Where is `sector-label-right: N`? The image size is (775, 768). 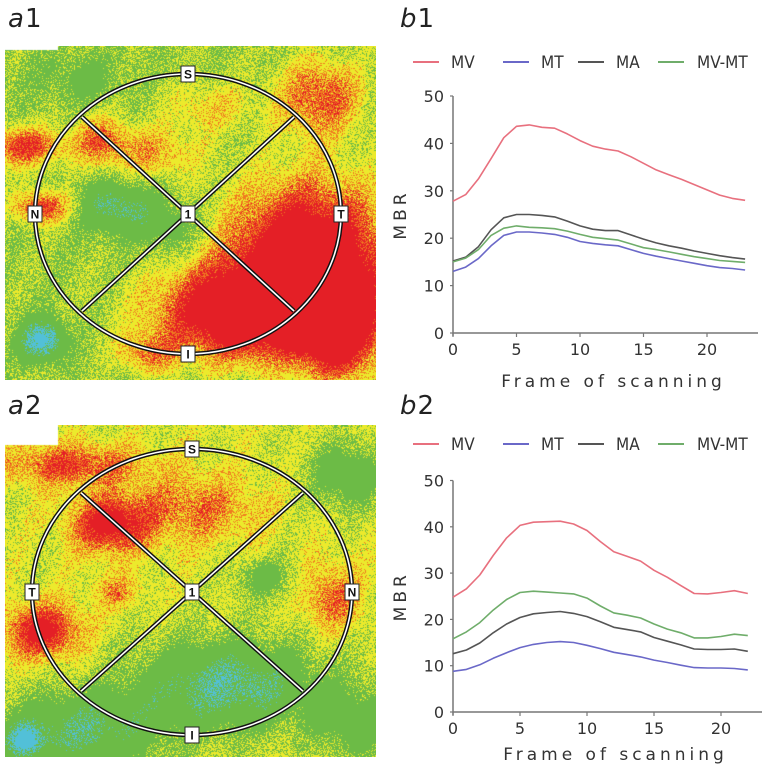
sector-label-right: N is located at coordinates (352, 592).